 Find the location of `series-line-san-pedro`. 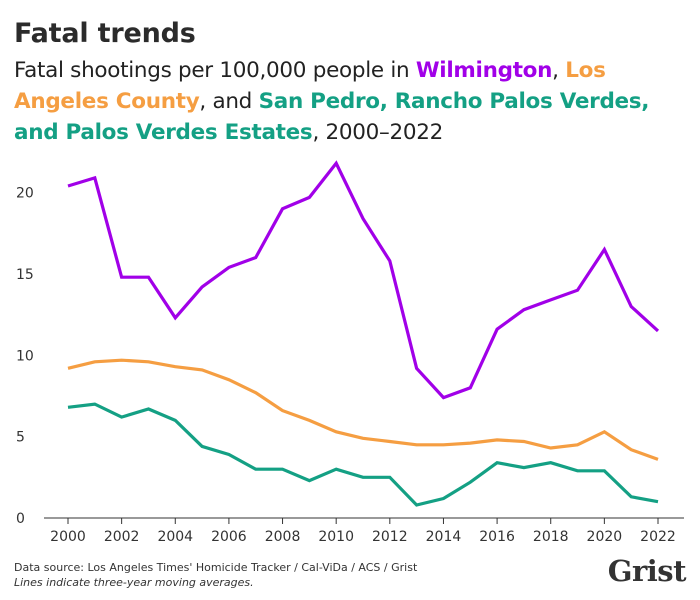

series-line-san-pedro is located at coordinates (363, 454).